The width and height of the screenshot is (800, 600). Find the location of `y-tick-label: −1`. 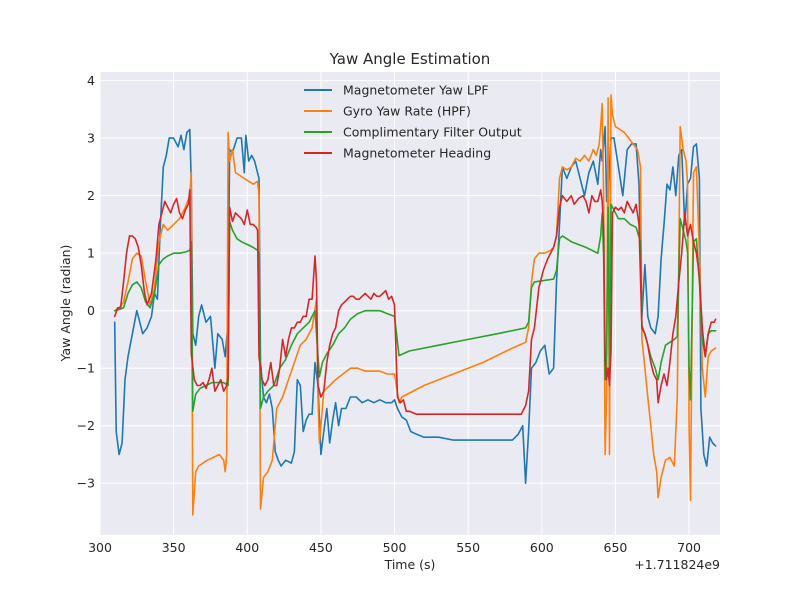

y-tick-label: −1 is located at coordinates (86, 368).